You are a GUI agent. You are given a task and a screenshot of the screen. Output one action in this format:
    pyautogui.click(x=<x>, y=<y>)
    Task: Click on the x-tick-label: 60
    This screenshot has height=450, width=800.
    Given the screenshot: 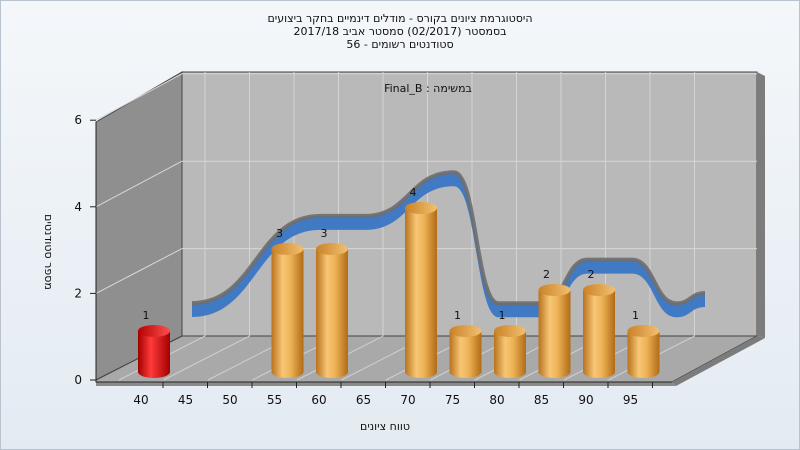 What is the action you would take?
    pyautogui.click(x=318, y=400)
    